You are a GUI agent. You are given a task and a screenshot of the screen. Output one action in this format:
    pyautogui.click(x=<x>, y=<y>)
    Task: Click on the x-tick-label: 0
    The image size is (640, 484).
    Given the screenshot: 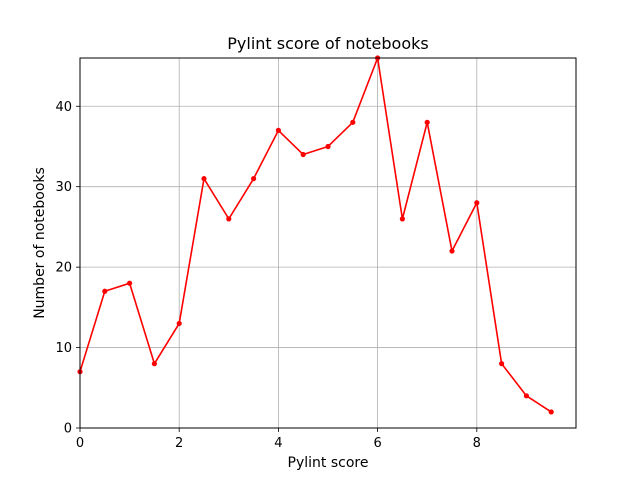 What is the action you would take?
    pyautogui.click(x=80, y=443)
    